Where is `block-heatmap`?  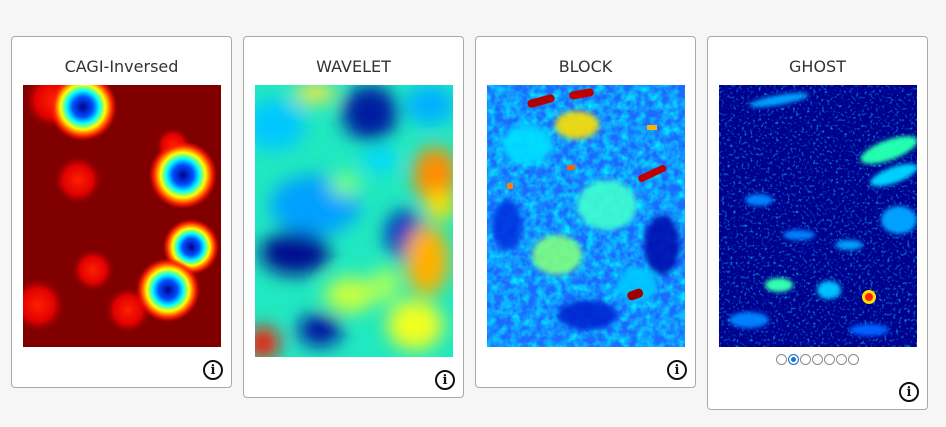 block-heatmap is located at coordinates (586, 216).